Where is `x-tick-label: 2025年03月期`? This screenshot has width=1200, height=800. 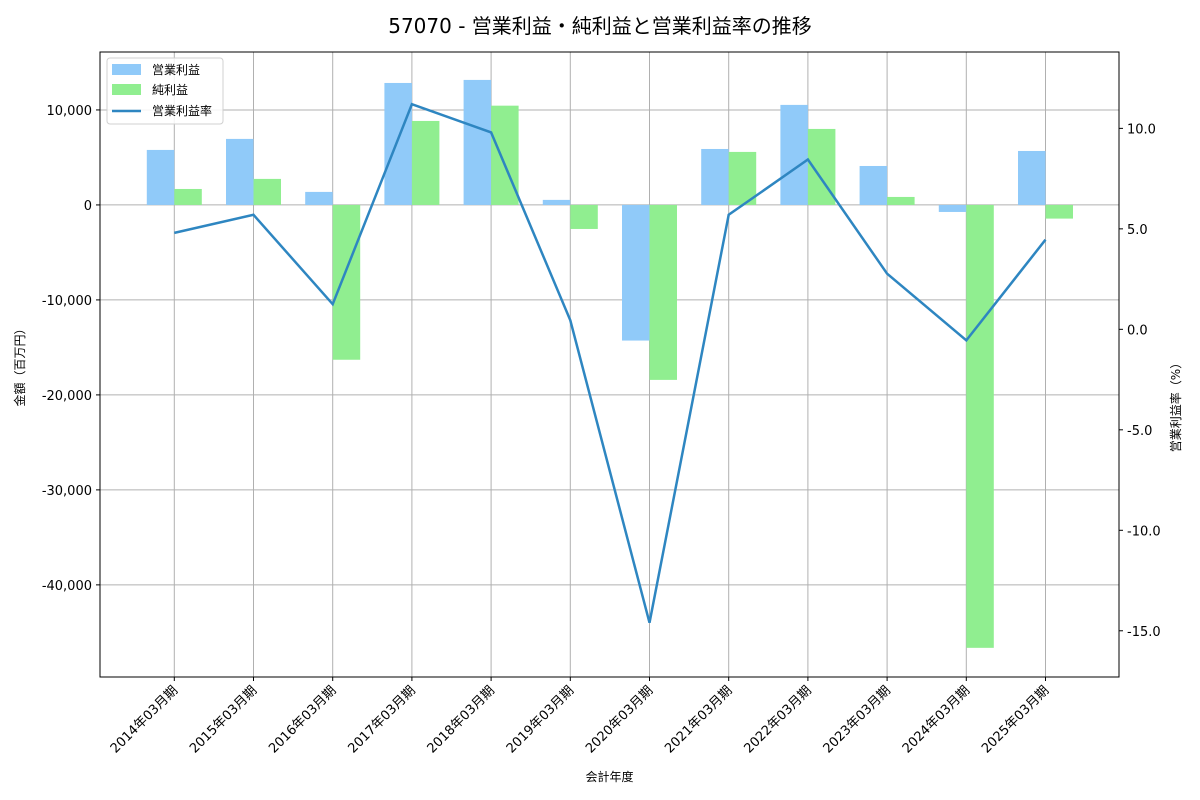 x-tick-label: 2025年03月期 is located at coordinates (1015, 719).